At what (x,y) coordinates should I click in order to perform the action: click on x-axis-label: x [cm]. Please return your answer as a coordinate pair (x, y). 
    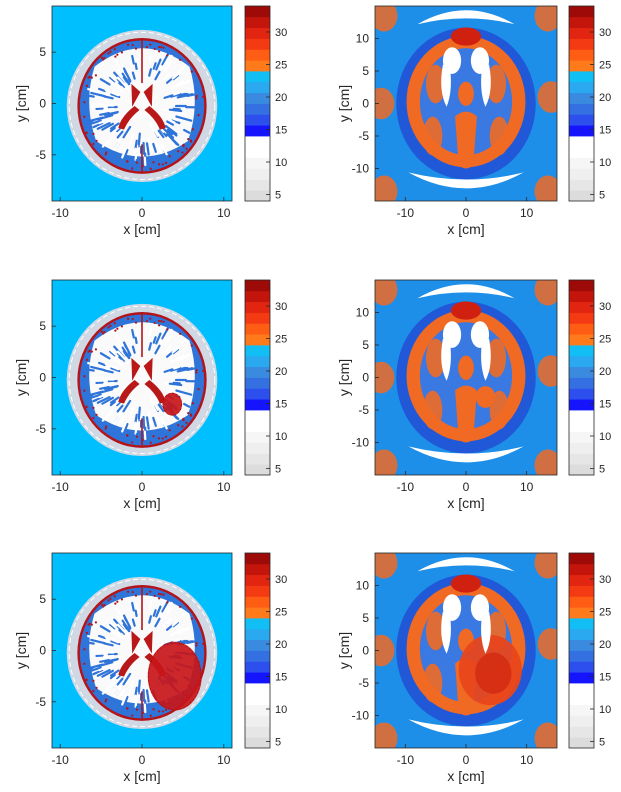
    Looking at the image, I should click on (141, 776).